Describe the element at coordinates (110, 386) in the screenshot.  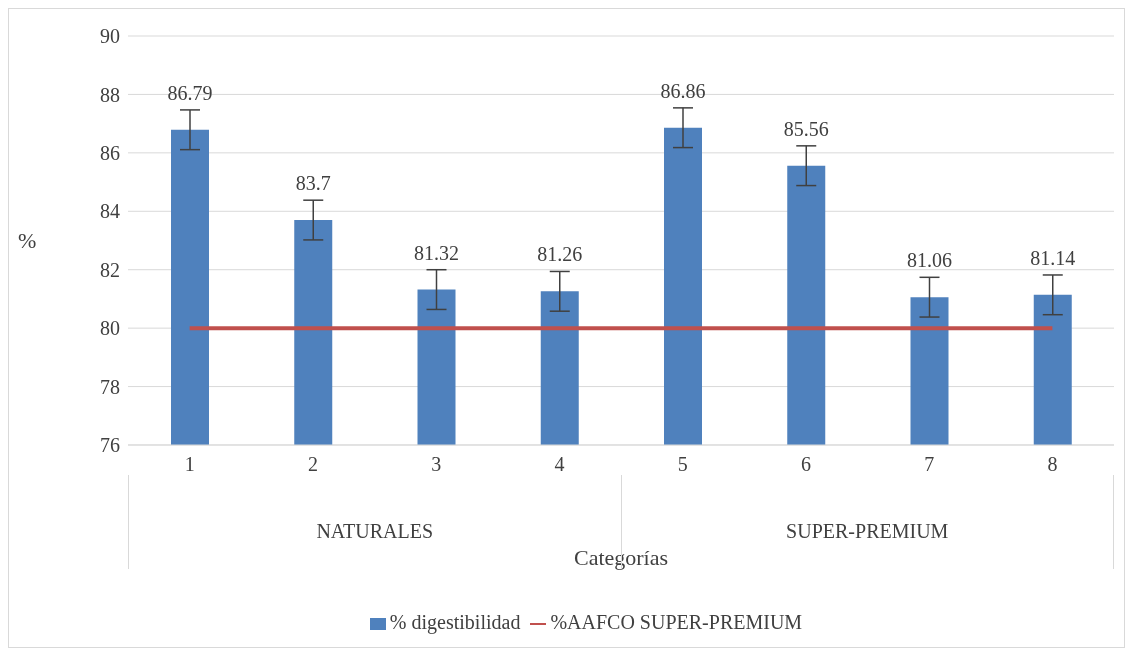
I see `y-tick-label: 78` at that location.